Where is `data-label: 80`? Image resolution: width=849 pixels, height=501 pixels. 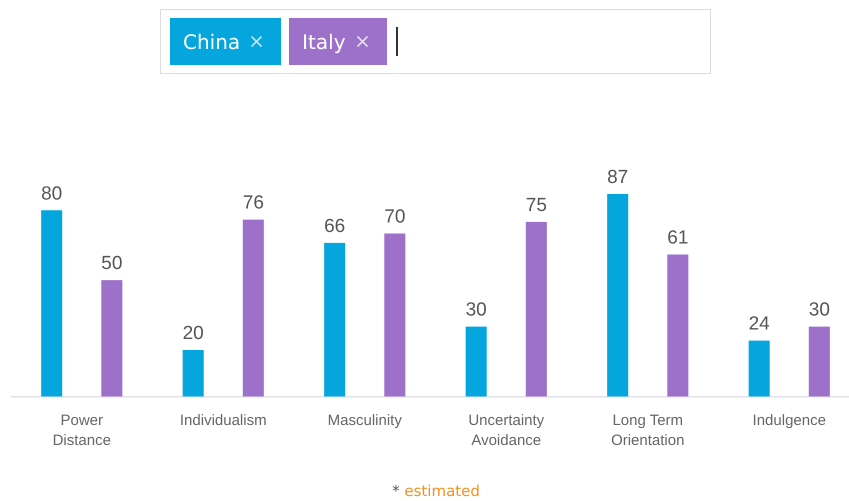 data-label: 80 is located at coordinates (51, 193).